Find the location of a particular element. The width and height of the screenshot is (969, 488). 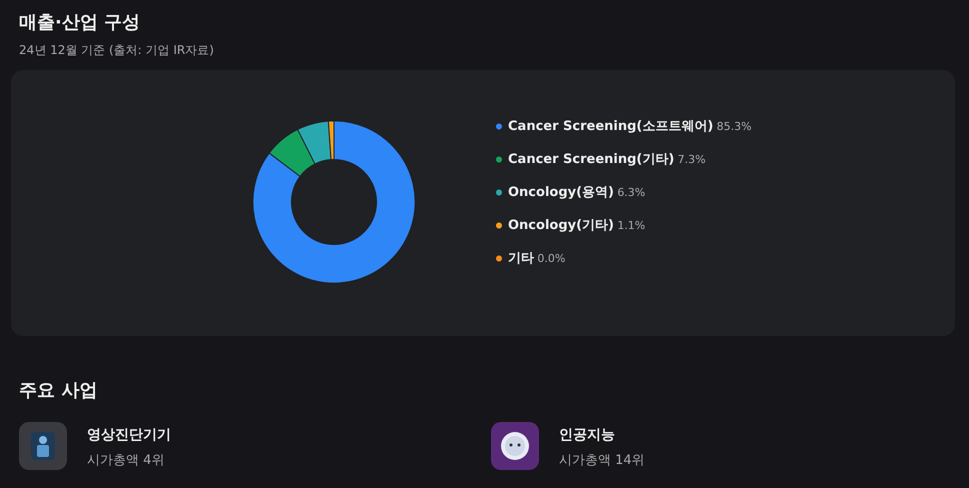

text: 영상진단기기 is located at coordinates (129, 435).